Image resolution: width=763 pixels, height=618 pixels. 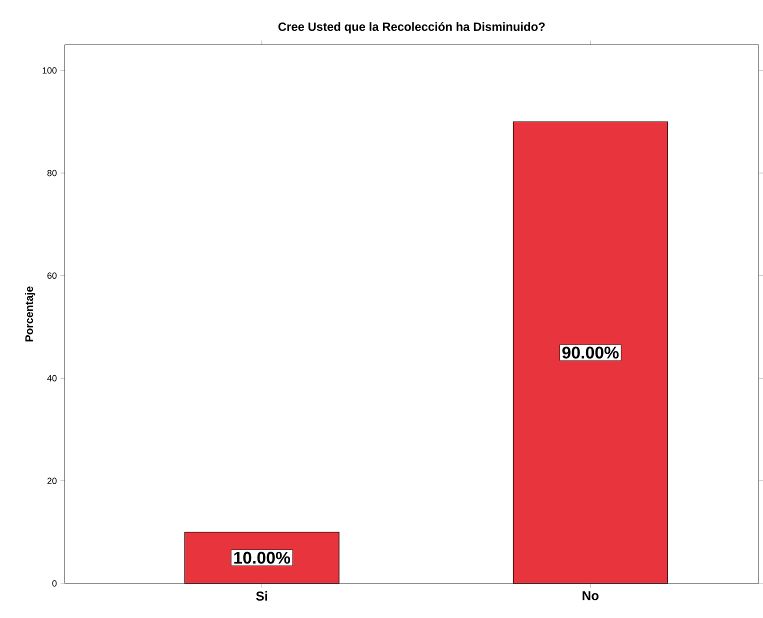 I want to click on chart-title: Cree Usted que la Recolección ha Disminuido?, so click(x=411, y=28).